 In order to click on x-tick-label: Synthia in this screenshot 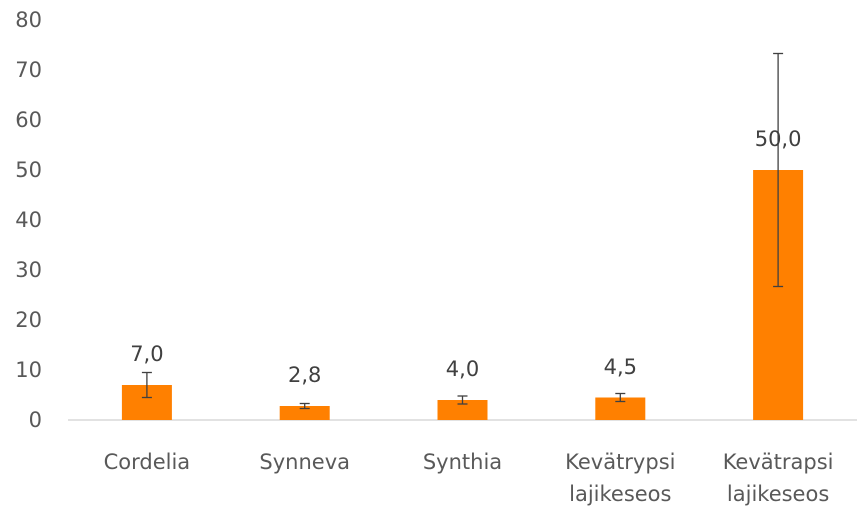, I will do `click(462, 462)`.